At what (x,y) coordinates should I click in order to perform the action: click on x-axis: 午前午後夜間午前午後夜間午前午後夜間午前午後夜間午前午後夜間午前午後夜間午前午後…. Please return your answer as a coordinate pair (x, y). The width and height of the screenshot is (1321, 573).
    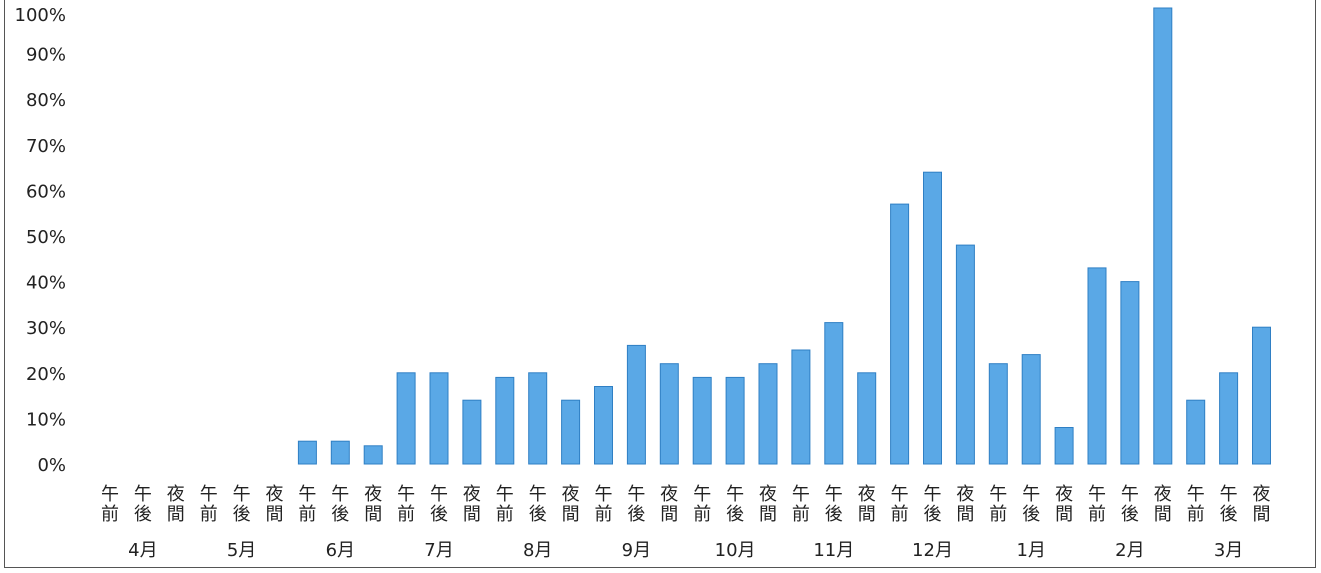
    Looking at the image, I should click on (686, 522).